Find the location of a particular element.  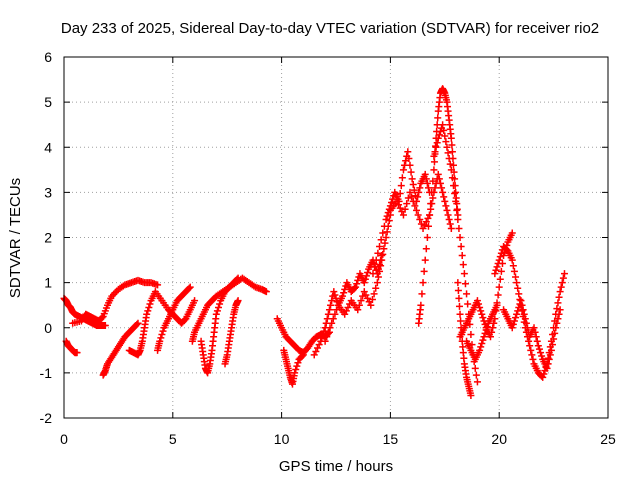

y-tick-label: 6 is located at coordinates (48, 57).